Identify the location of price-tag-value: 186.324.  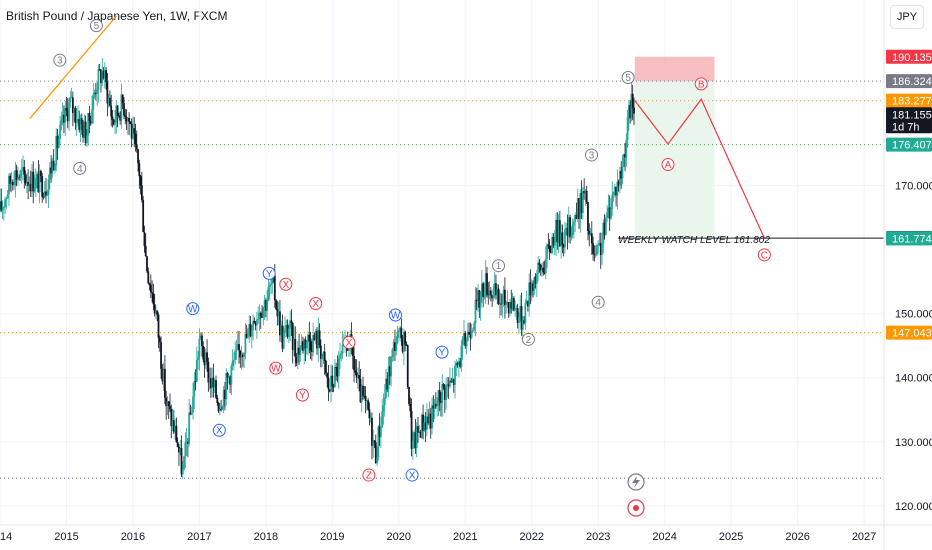
(912, 82).